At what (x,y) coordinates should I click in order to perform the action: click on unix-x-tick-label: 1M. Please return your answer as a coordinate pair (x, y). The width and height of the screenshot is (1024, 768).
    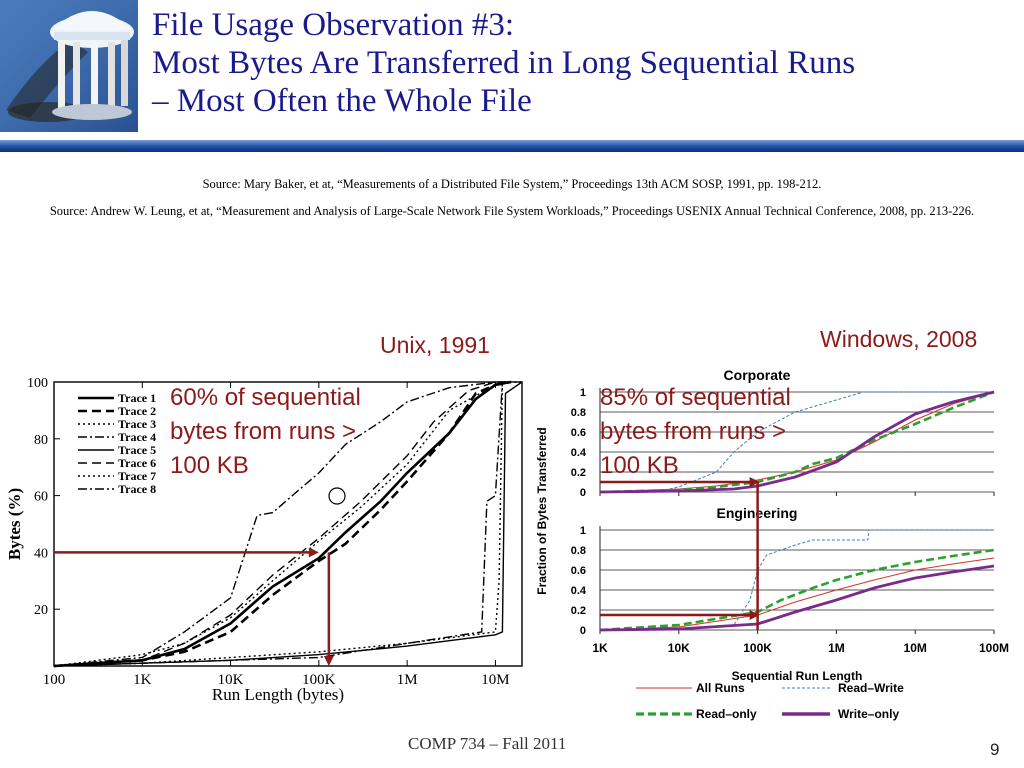
    Looking at the image, I should click on (407, 680).